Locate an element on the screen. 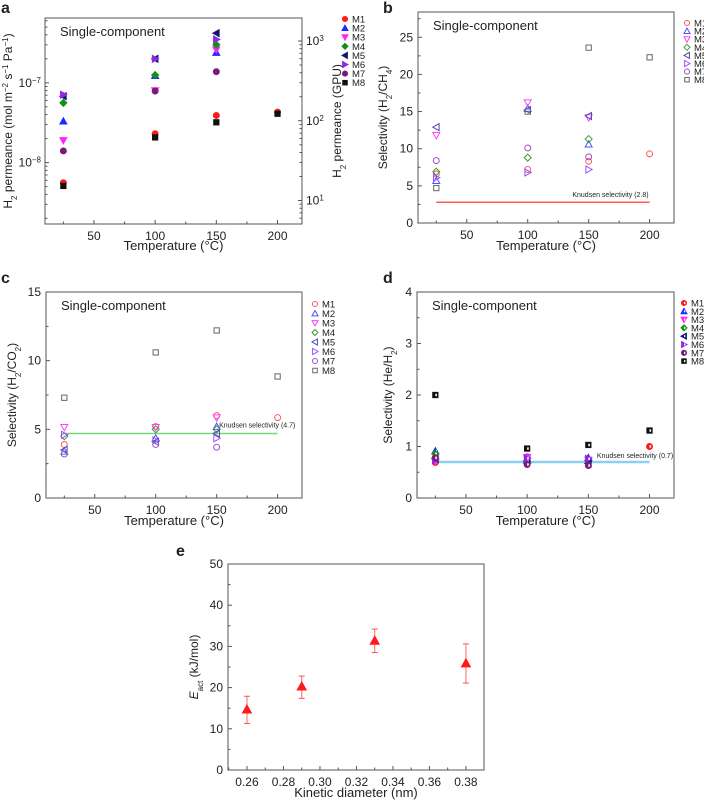  data-point-m7-half-fill is located at coordinates (528, 464).